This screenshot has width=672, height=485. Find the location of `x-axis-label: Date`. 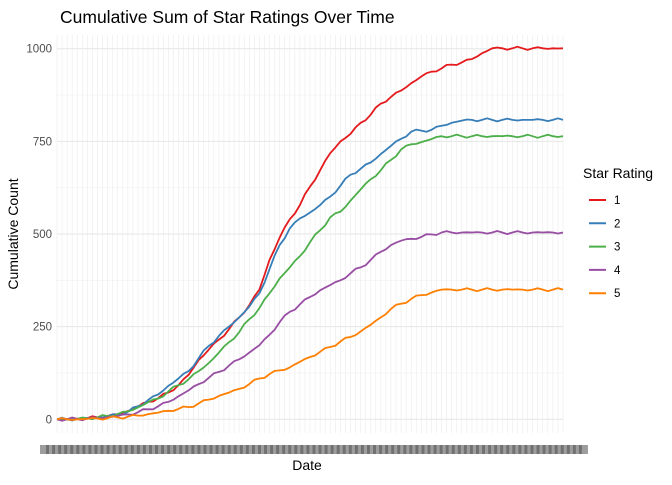

x-axis-label: Date is located at coordinates (307, 465).